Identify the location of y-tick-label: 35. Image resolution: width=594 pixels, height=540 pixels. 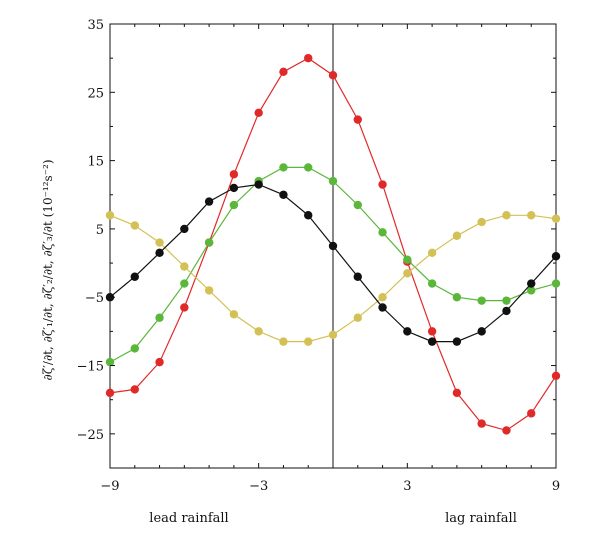
(95, 25).